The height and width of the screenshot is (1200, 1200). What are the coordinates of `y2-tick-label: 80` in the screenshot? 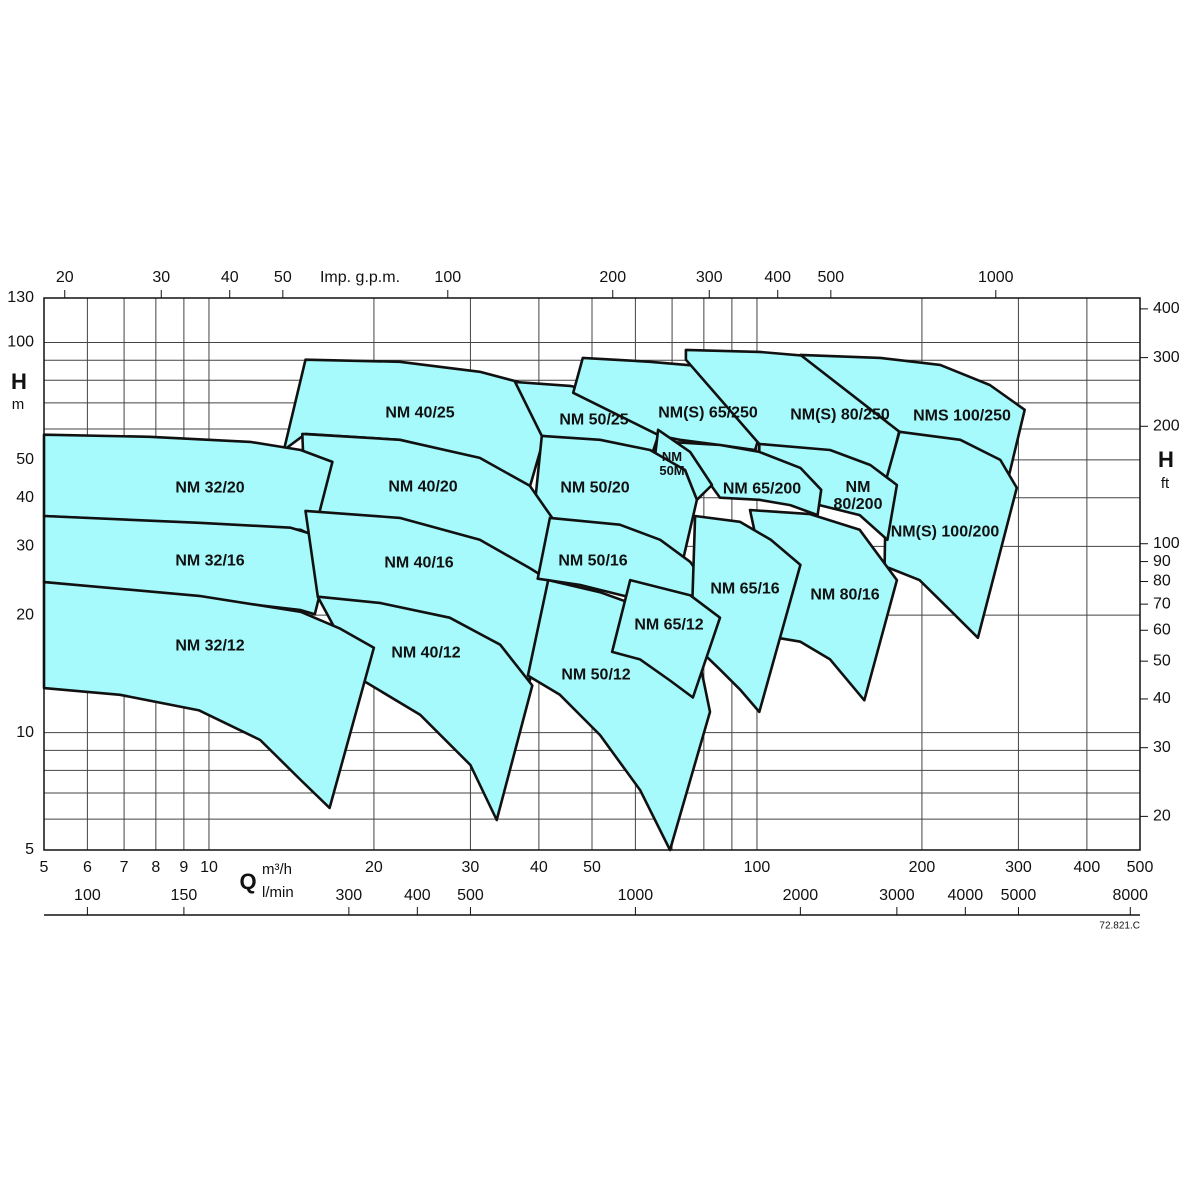 It's located at (1162, 581).